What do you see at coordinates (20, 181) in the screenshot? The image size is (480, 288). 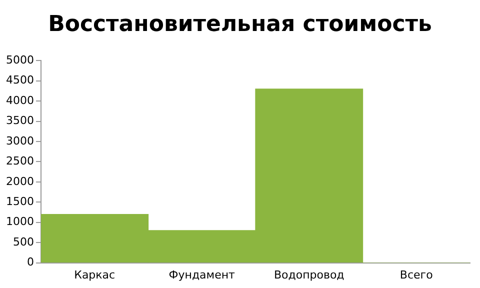 I see `y-tick-label: 2000` at bounding box center [20, 181].